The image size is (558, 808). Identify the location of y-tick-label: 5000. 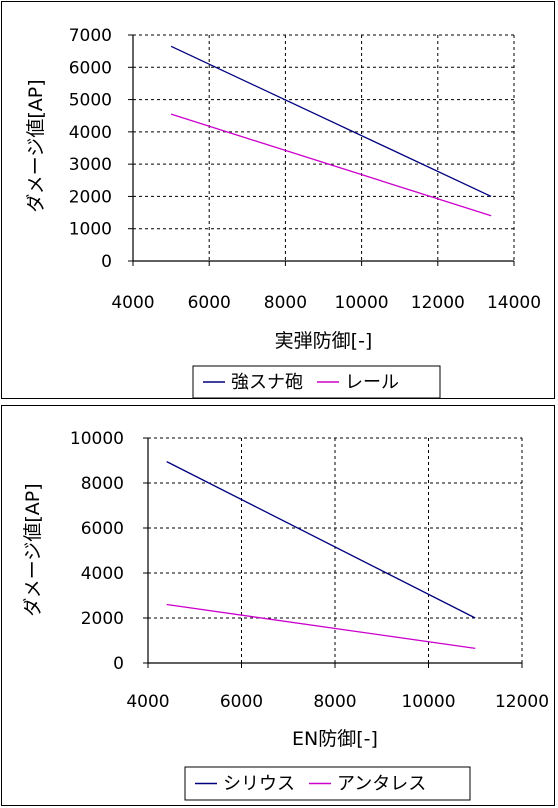
(90, 101).